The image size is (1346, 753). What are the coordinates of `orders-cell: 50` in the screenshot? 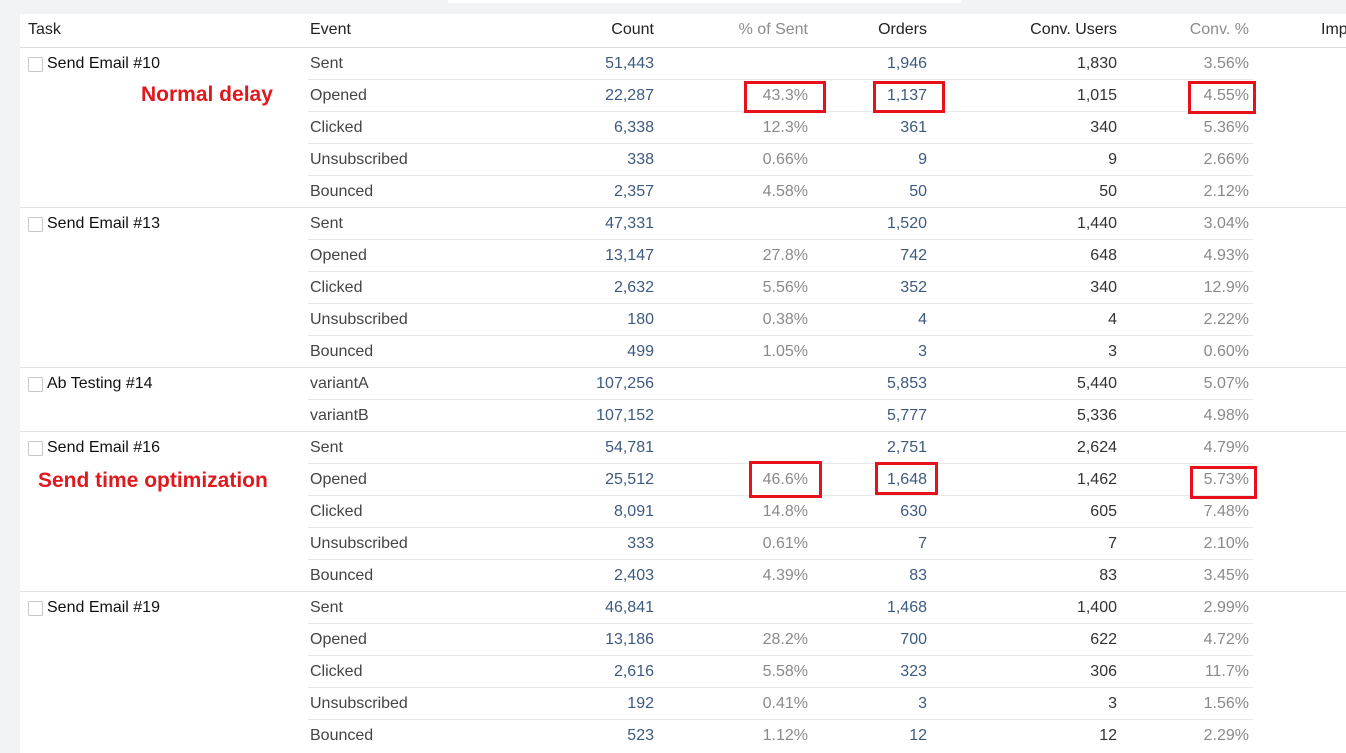 It's located at (918, 191).